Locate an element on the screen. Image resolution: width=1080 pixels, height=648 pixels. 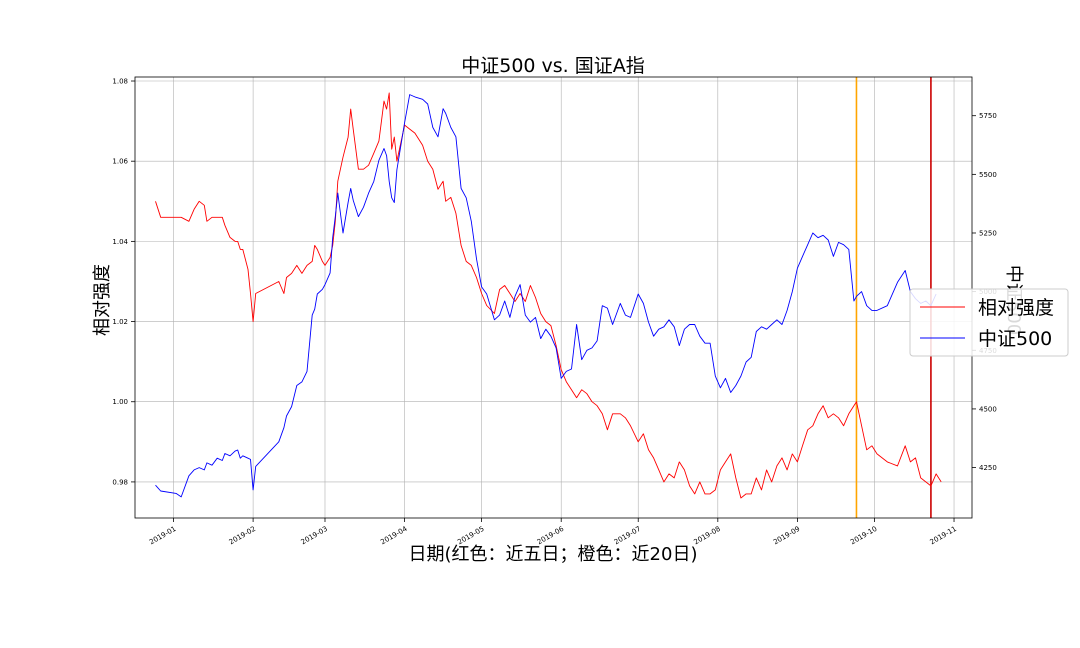
y-left-tick-label: 1.00 is located at coordinates (120, 402).